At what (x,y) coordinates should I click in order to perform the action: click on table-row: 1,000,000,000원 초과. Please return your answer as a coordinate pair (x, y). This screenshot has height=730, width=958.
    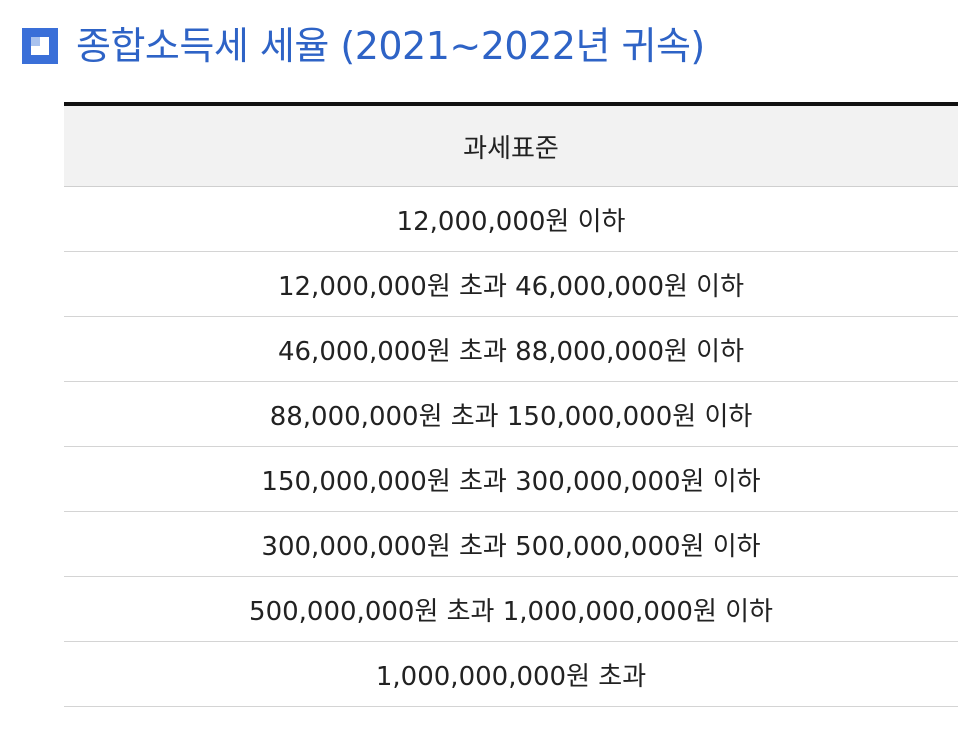
    Looking at the image, I should click on (511, 674).